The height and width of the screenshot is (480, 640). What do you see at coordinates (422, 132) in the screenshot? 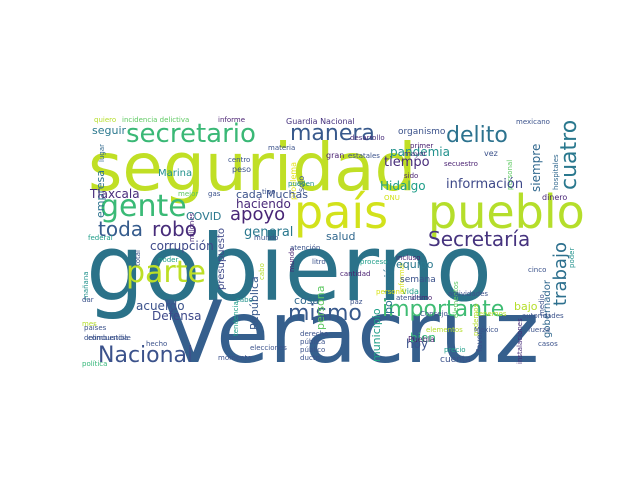
I see `word-organismo: organismo` at bounding box center [422, 132].